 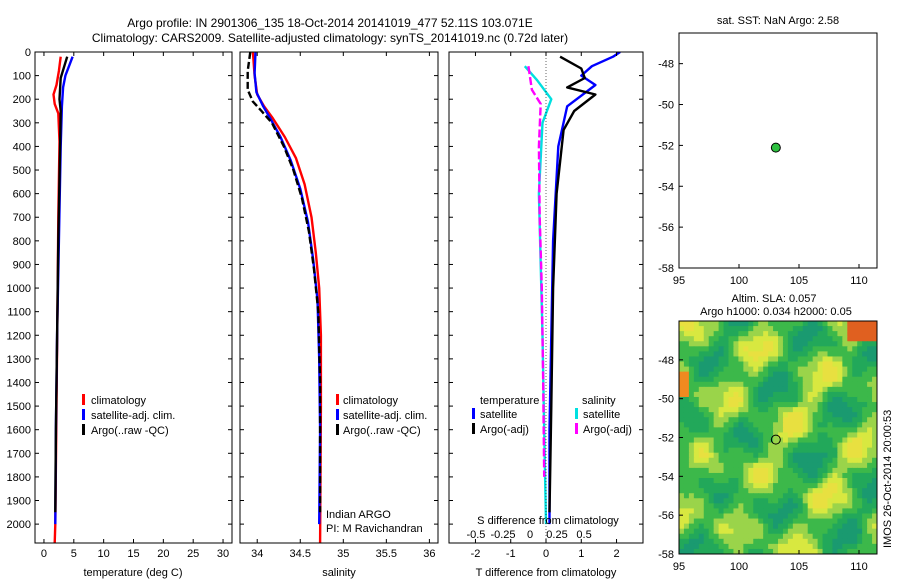 I want to click on legend-swatch-satellite, so click(x=337, y=414).